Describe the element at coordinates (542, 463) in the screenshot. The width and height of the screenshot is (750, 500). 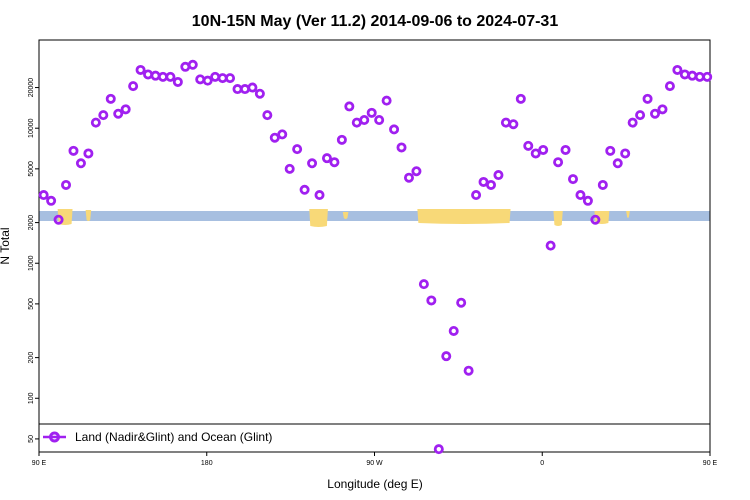
I see `x-tick-label: 0` at that location.